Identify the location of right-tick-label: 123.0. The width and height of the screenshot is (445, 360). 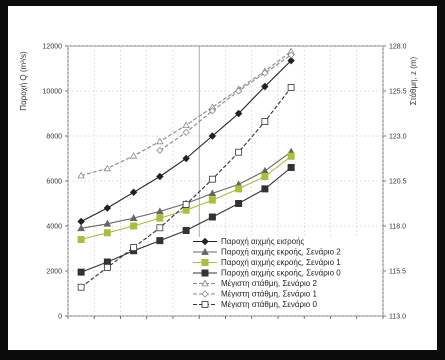
(398, 137).